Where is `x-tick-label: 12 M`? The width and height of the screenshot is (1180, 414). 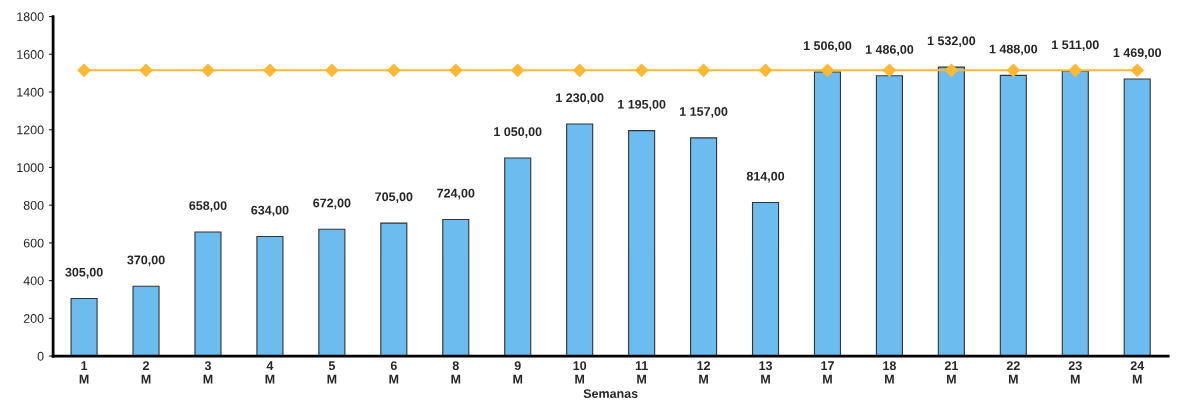 x-tick-label: 12 M is located at coordinates (704, 372).